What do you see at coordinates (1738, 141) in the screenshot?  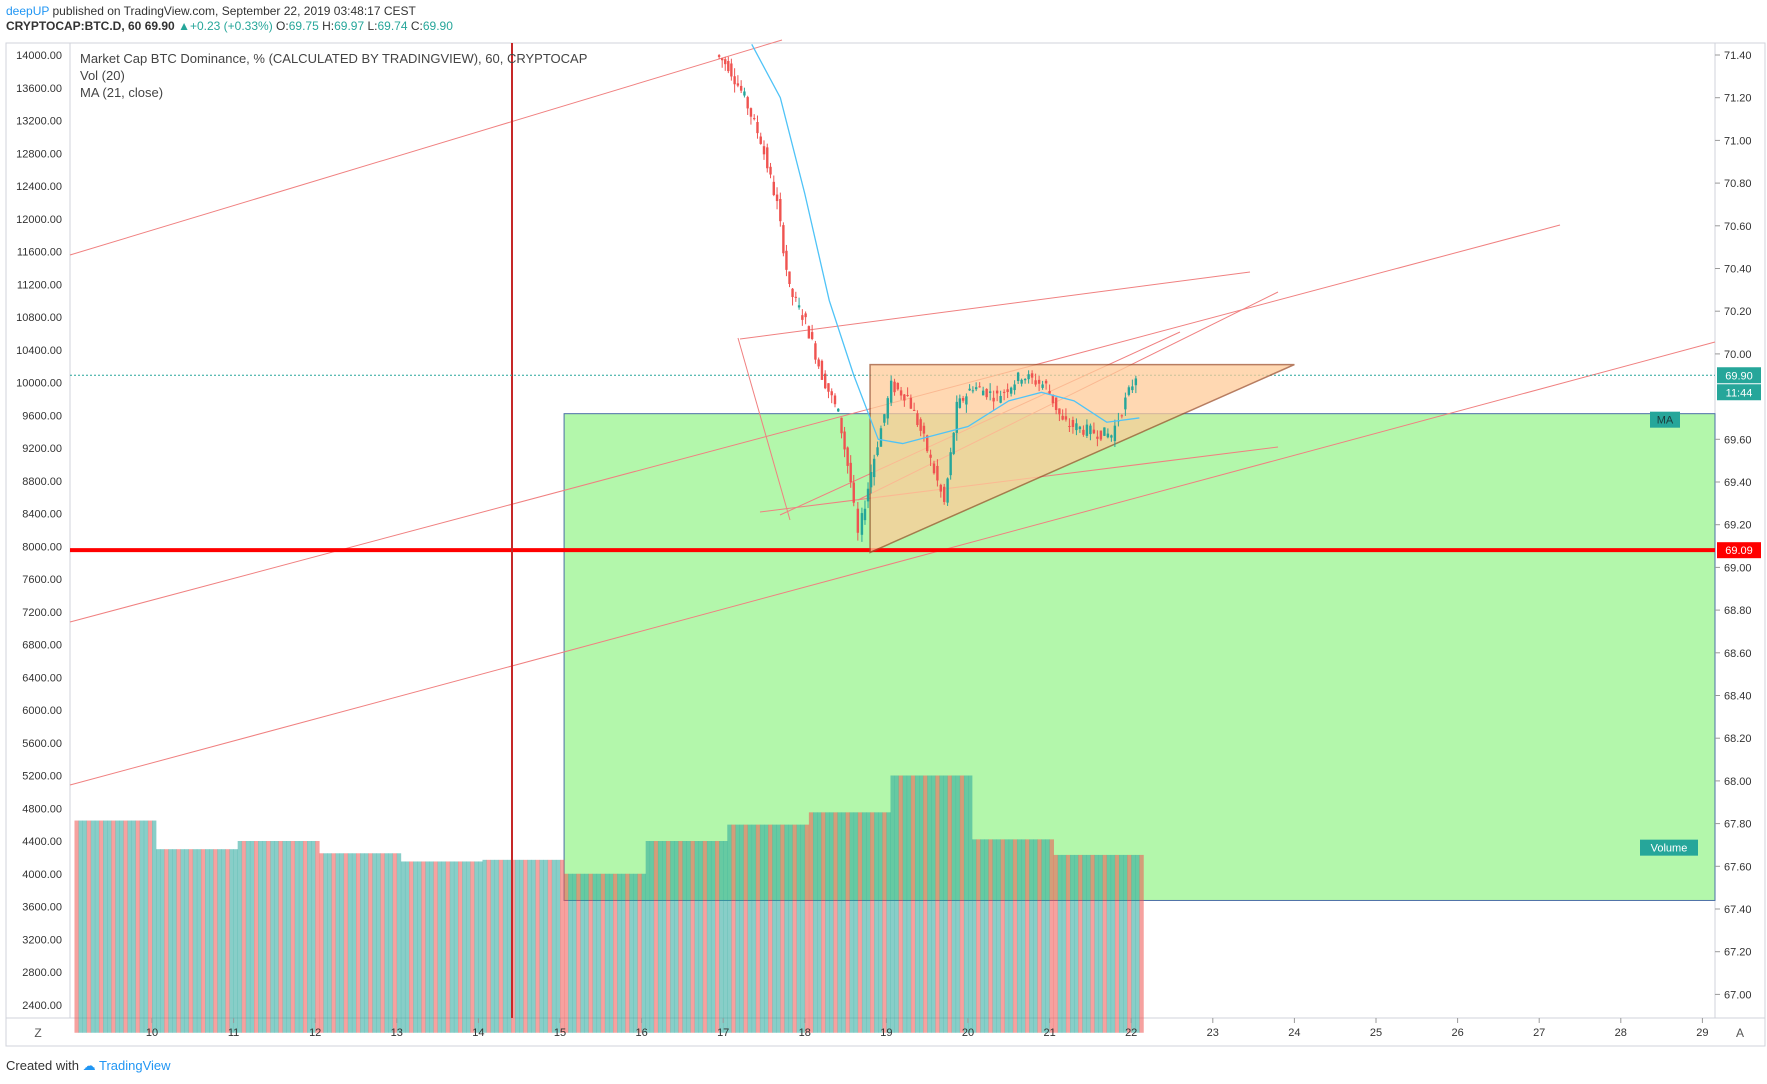 I see `right-axis-tick: 71.00` at bounding box center [1738, 141].